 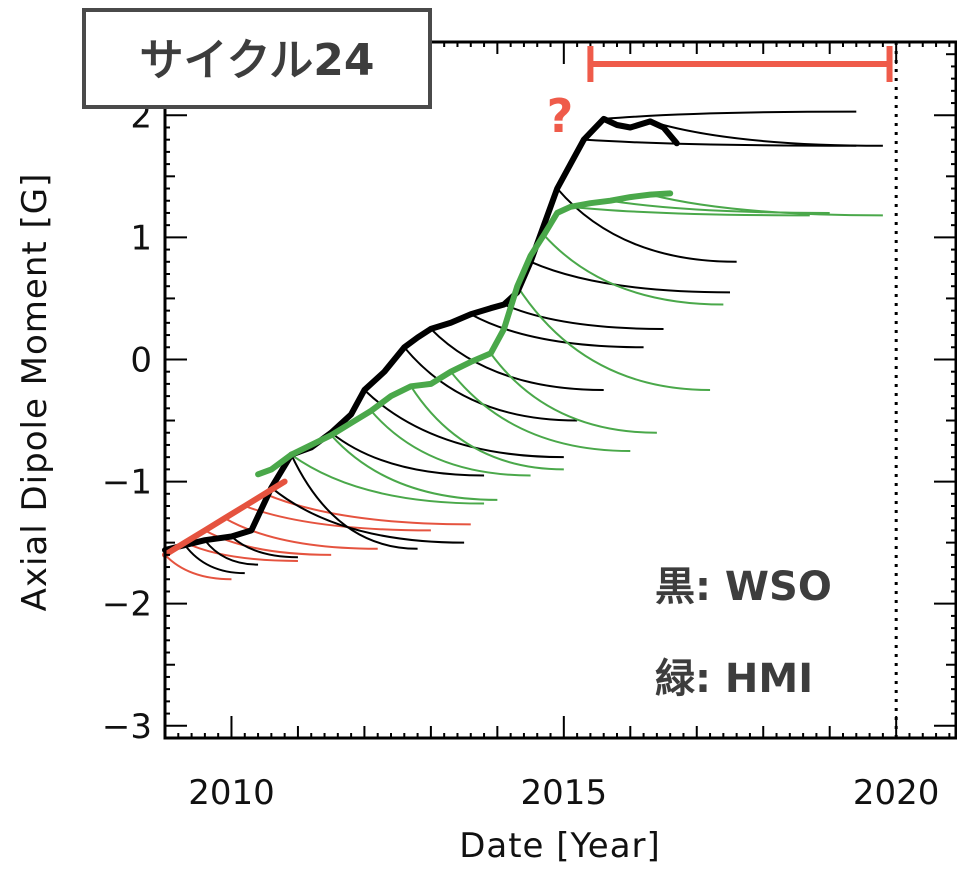 I want to click on y-tick-label: −2, so click(x=127, y=605).